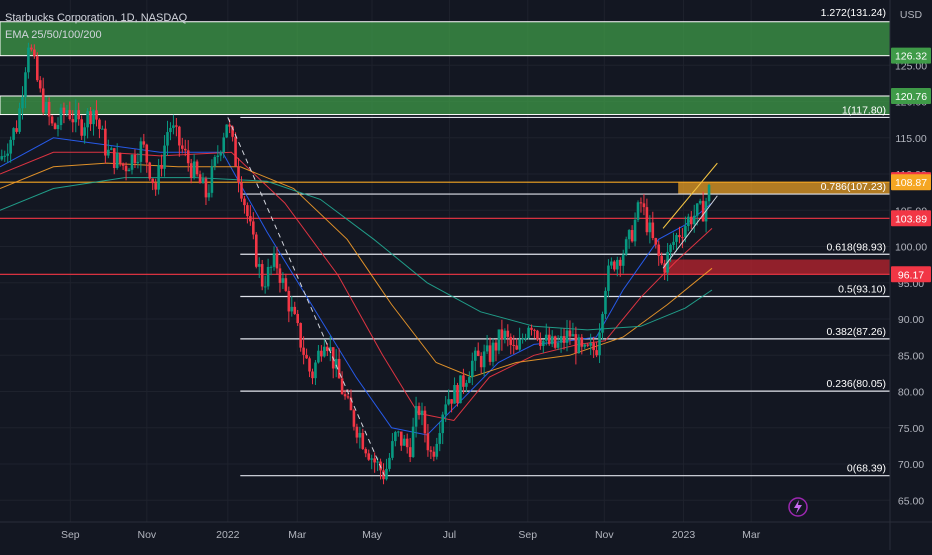 Image resolution: width=932 pixels, height=555 pixels. What do you see at coordinates (53, 35) in the screenshot?
I see `indicator-label: EMA 25/50/100/200` at bounding box center [53, 35].